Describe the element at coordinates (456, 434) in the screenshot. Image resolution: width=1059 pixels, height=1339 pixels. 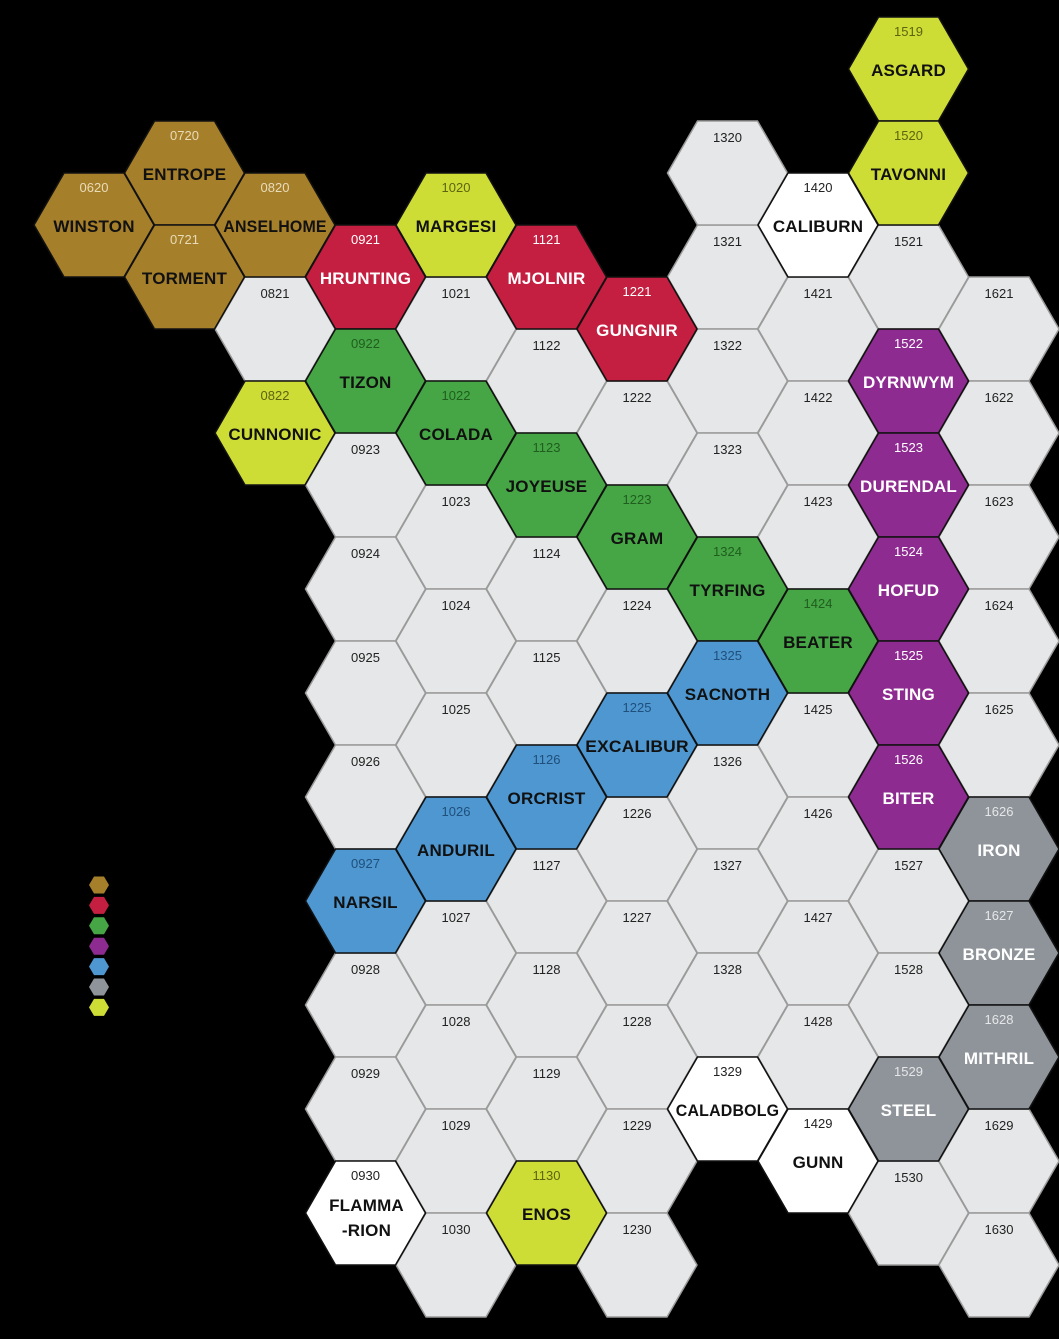
I see `hex-name-label: COLADA` at that location.